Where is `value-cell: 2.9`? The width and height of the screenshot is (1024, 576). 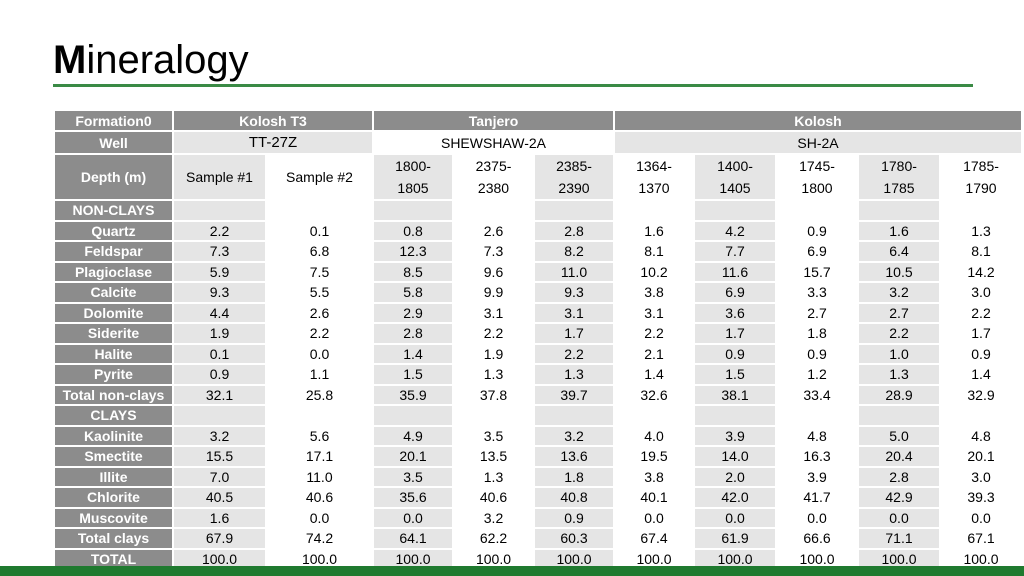 value-cell: 2.9 is located at coordinates (413, 312).